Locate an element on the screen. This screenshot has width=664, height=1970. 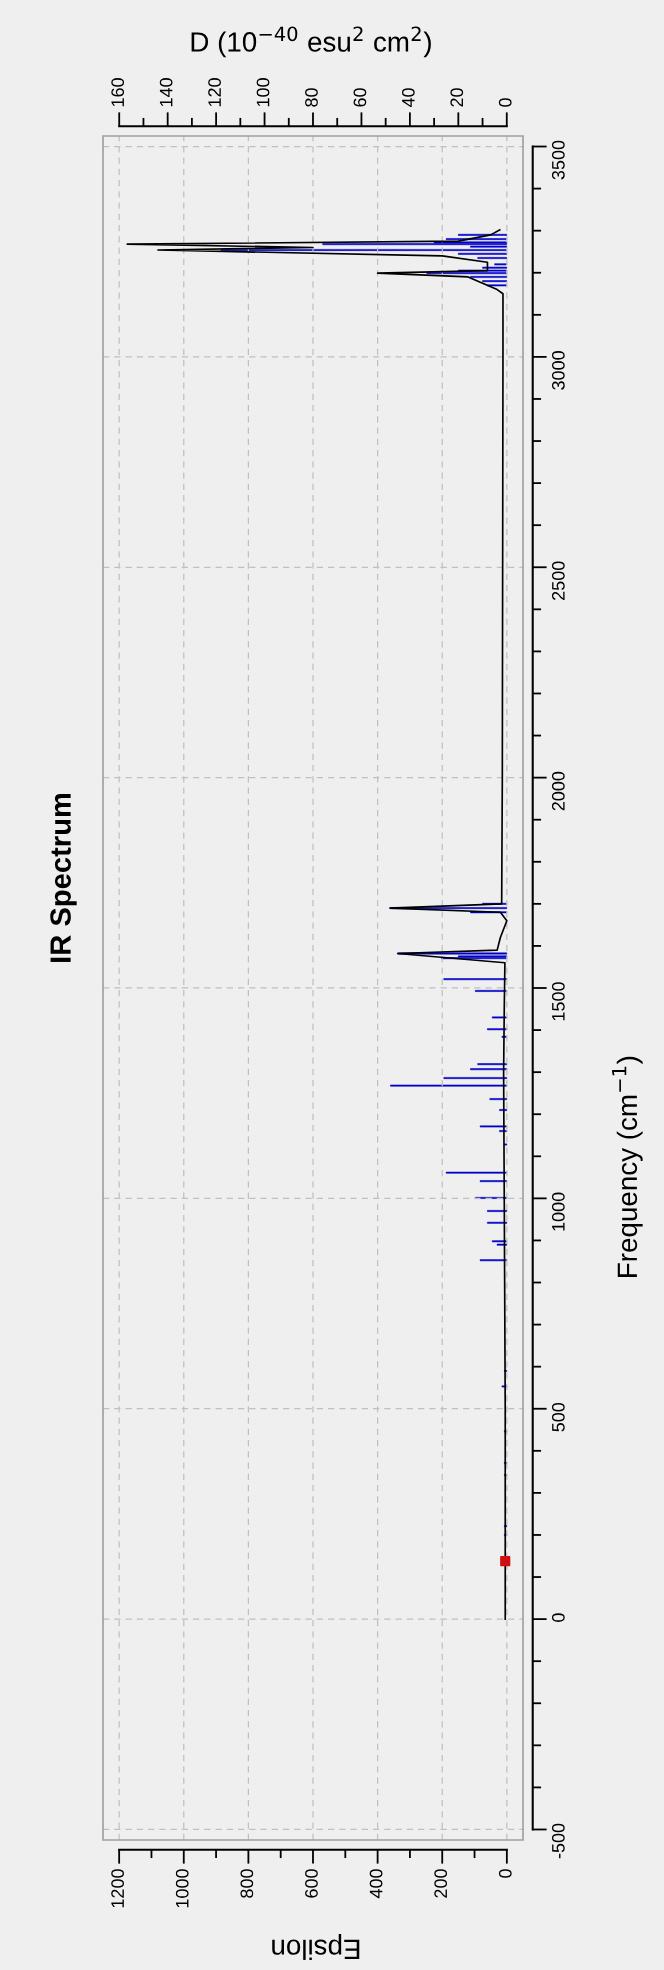
y-tick-label: 500 is located at coordinates (558, 1417).